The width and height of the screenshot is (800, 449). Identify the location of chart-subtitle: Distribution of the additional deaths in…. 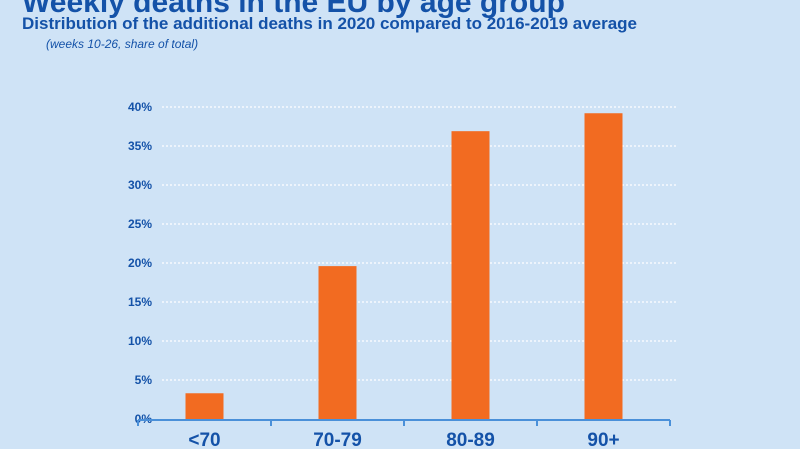
(330, 23).